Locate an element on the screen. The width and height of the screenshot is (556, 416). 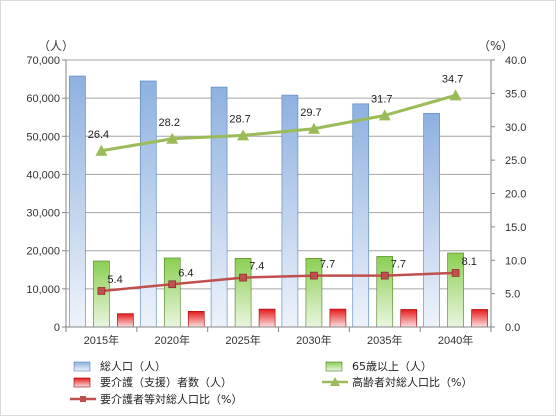
y-left-tick-label: 50,000 is located at coordinates (43, 137).